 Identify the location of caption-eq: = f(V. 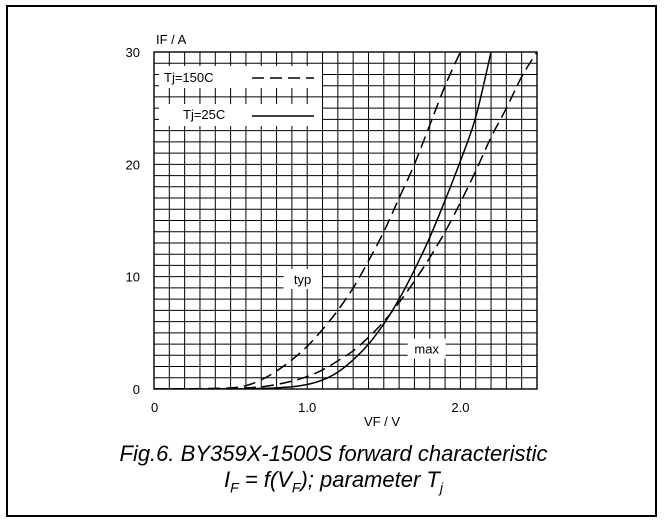
(265, 479).